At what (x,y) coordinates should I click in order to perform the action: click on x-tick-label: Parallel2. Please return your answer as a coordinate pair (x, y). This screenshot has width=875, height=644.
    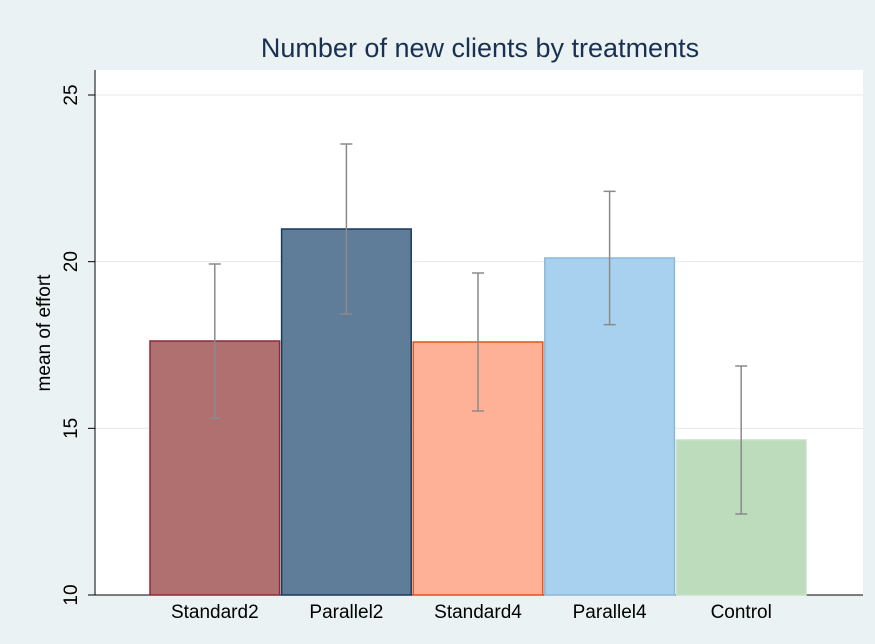
    Looking at the image, I should click on (346, 612).